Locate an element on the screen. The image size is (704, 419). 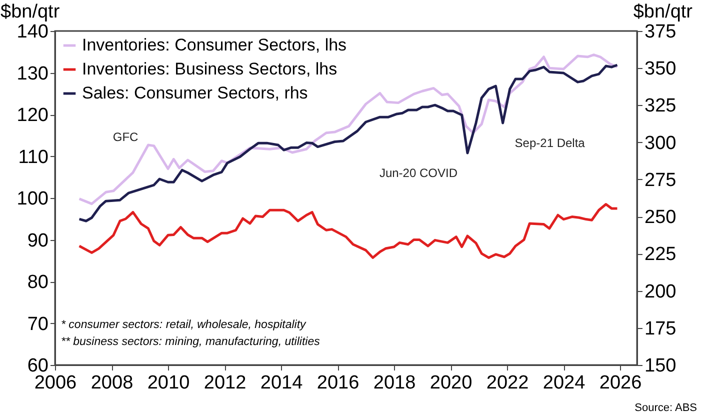
legend-label: Sales: Consumer Sectors, rhs is located at coordinates (195, 93).